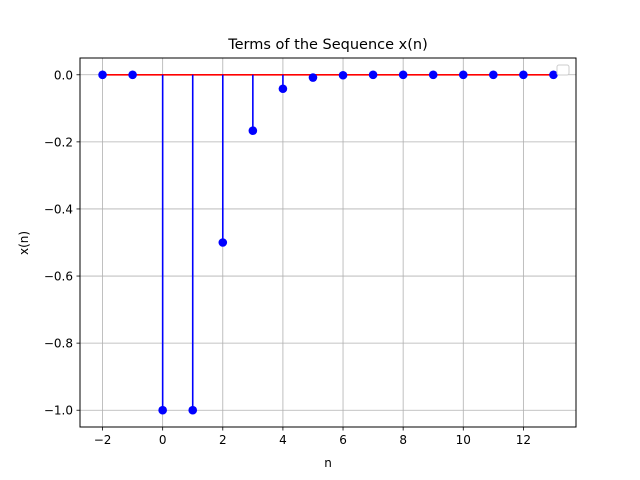 The height and width of the screenshot is (480, 640). Describe the element at coordinates (328, 463) in the screenshot. I see `x-axis-label: n` at that location.